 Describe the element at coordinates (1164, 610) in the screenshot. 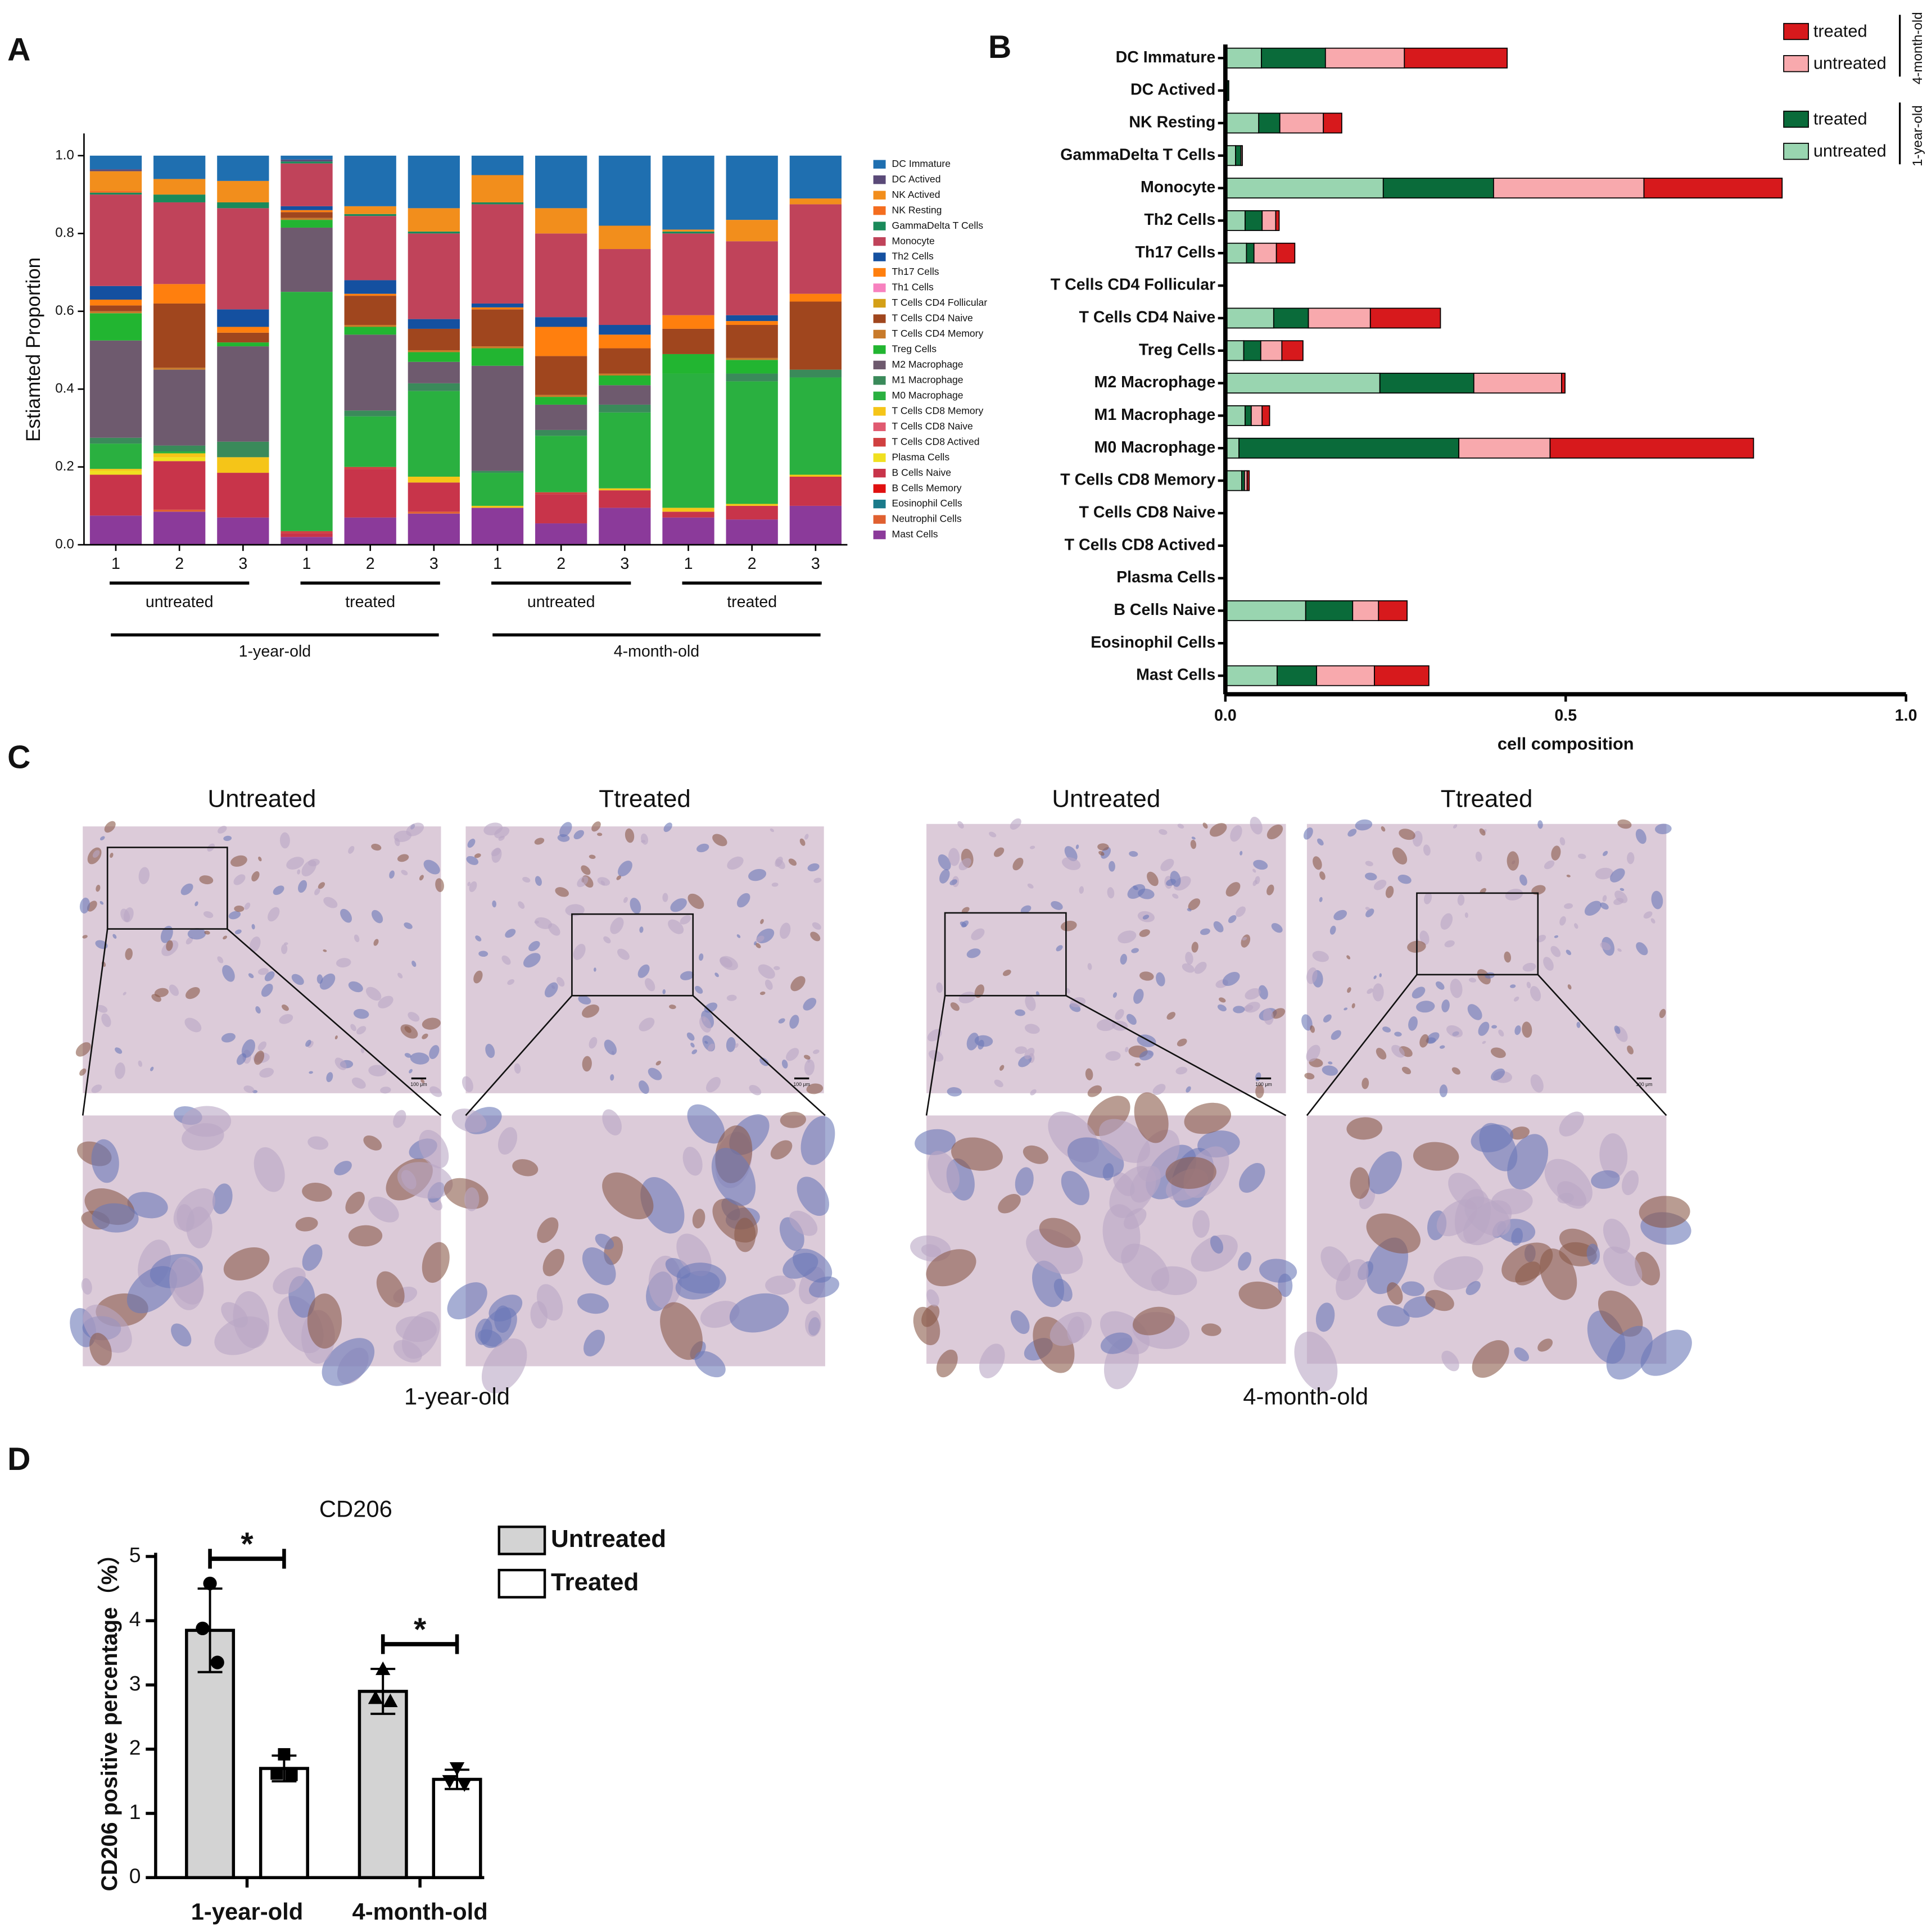

I see `y-tick-label: B Cells Naive` at that location.